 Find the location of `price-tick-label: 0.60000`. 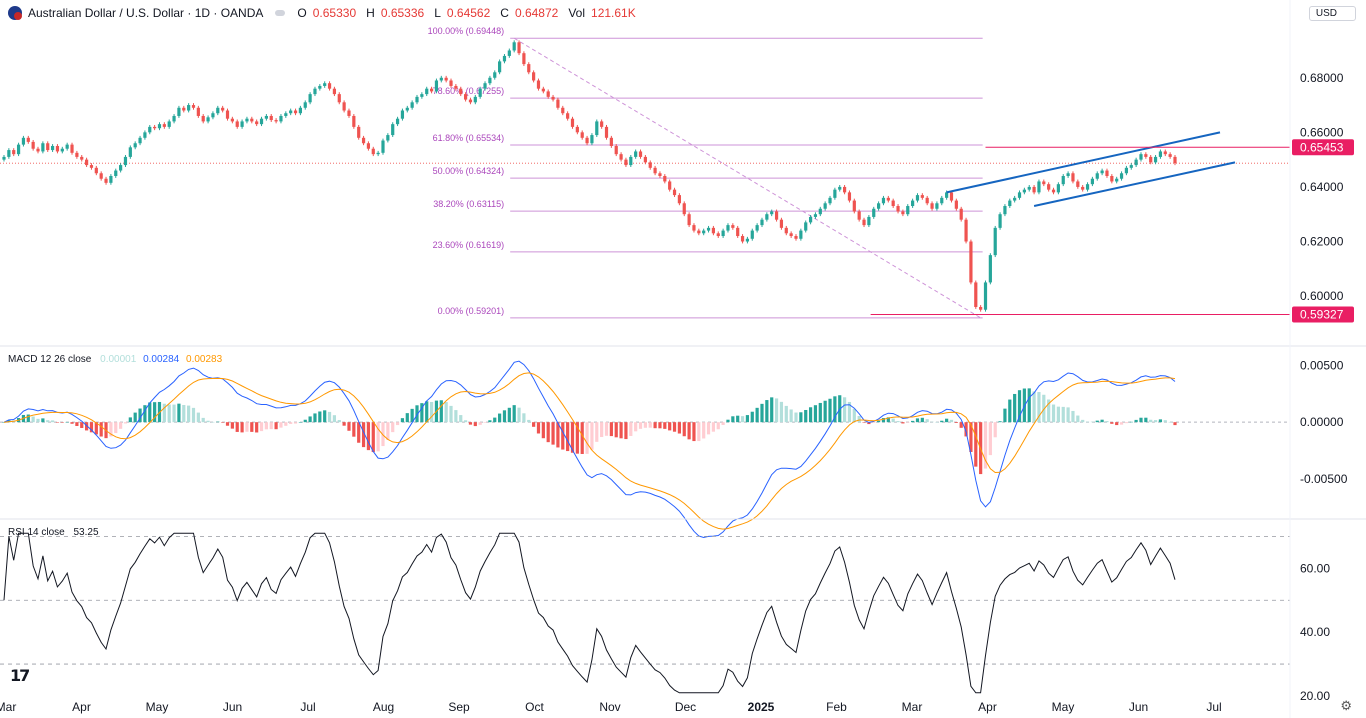

price-tick-label: 0.60000 is located at coordinates (1322, 296).